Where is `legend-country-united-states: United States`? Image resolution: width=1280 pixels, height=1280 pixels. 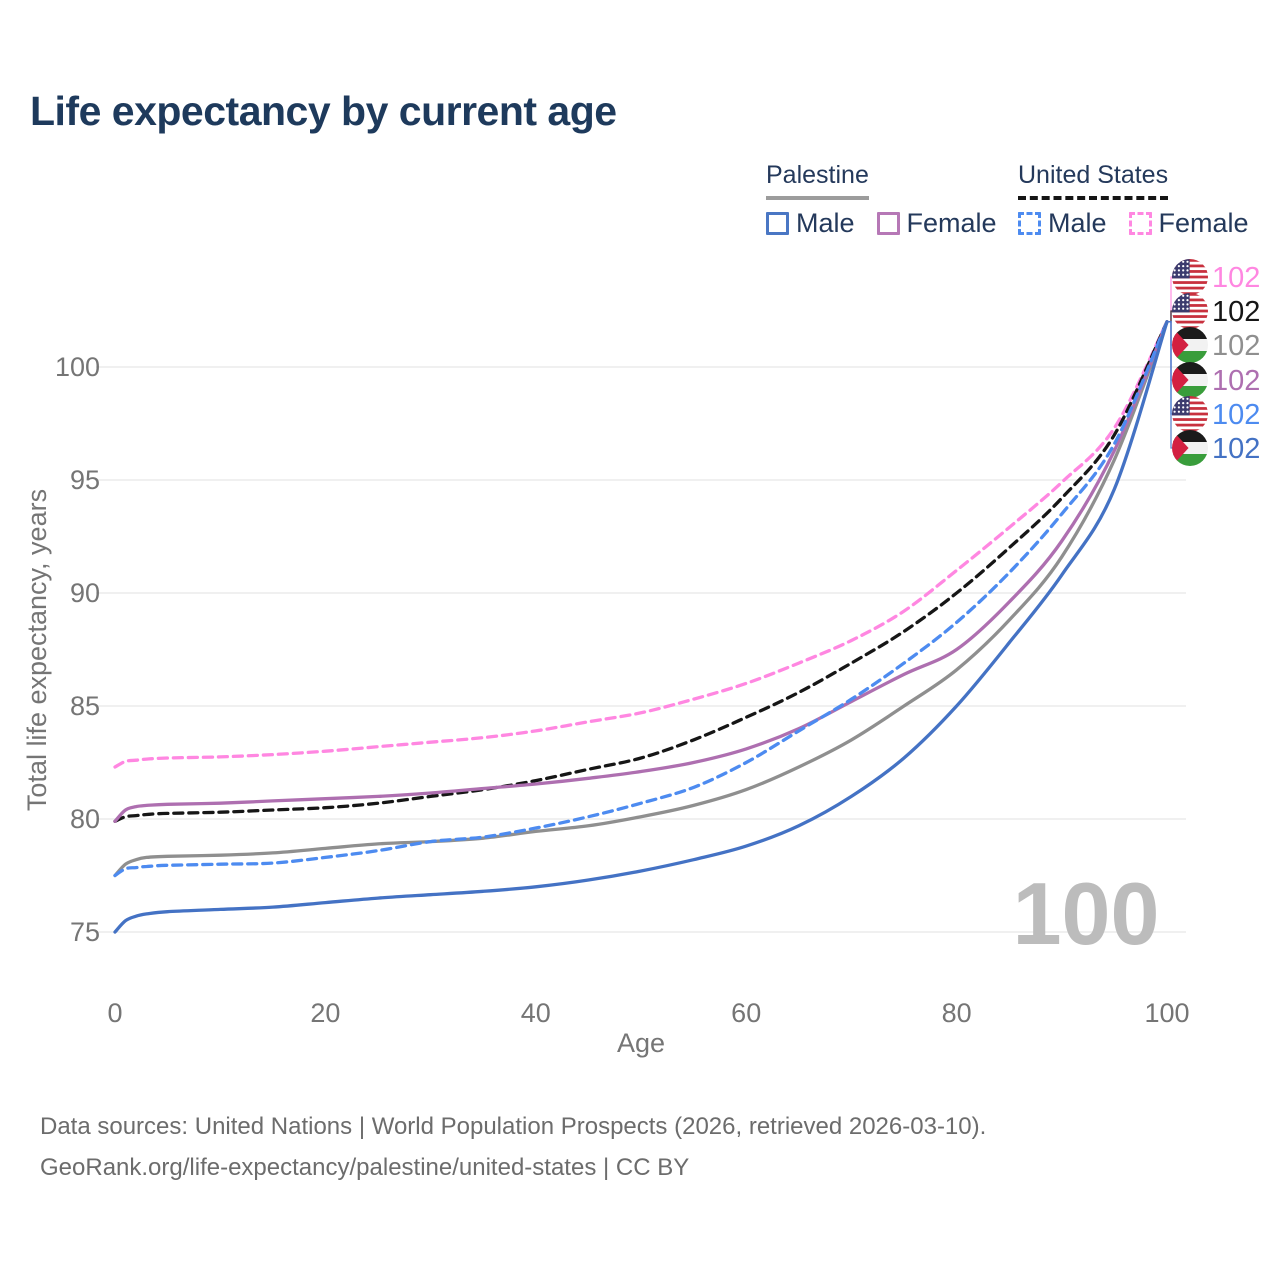 legend-country-united-states: United States is located at coordinates (1093, 180).